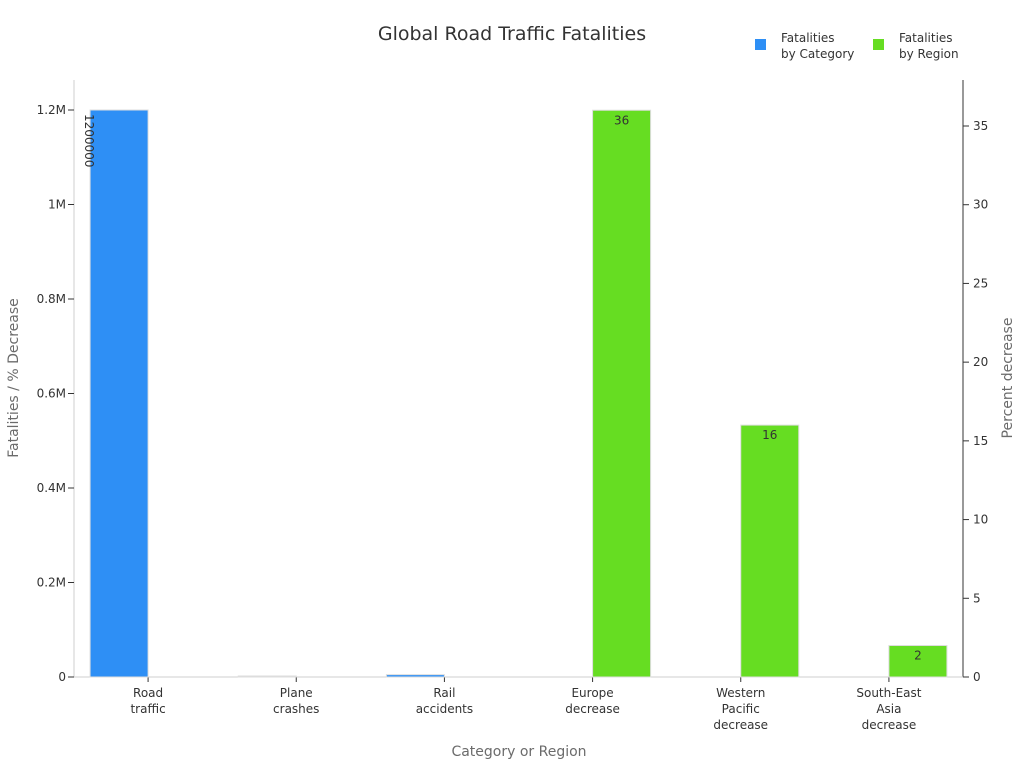 The image size is (1024, 768). I want to click on x-tick-label-line: traffic, so click(147, 709).